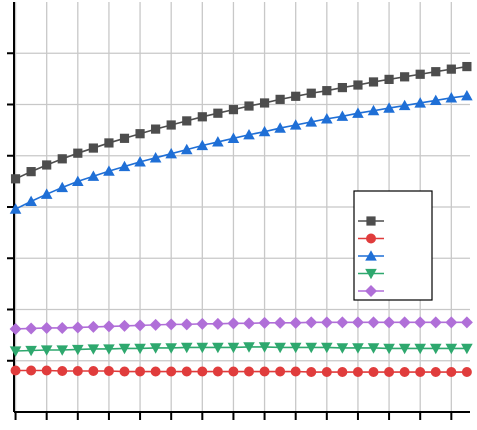 The width and height of the screenshot is (477, 430). What do you see at coordinates (393, 245) in the screenshot?
I see `legend` at bounding box center [393, 245].